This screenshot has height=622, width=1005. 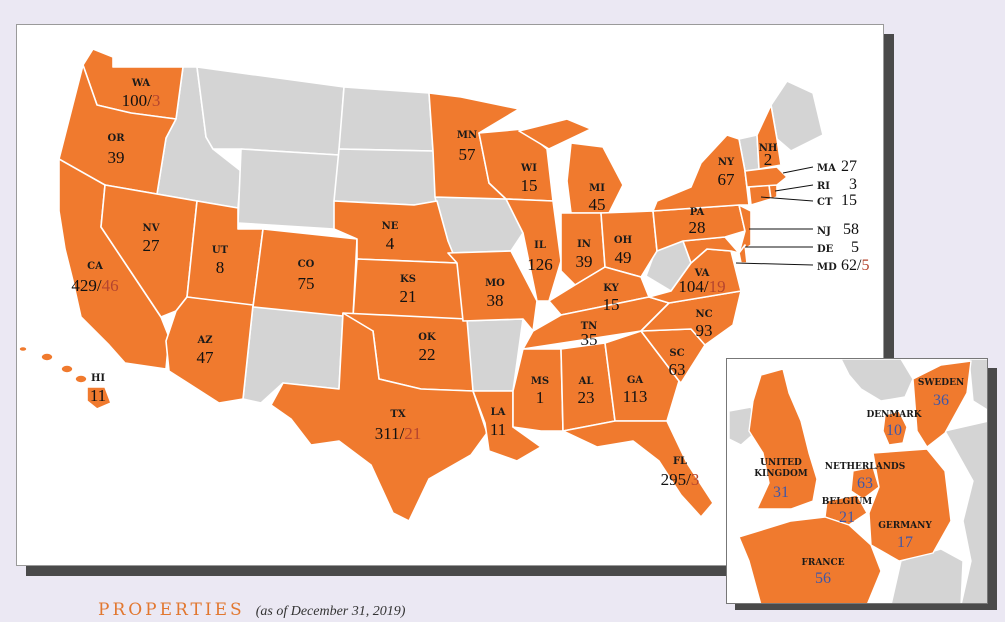 What do you see at coordinates (849, 200) in the screenshot?
I see `callout-count: 15` at bounding box center [849, 200].